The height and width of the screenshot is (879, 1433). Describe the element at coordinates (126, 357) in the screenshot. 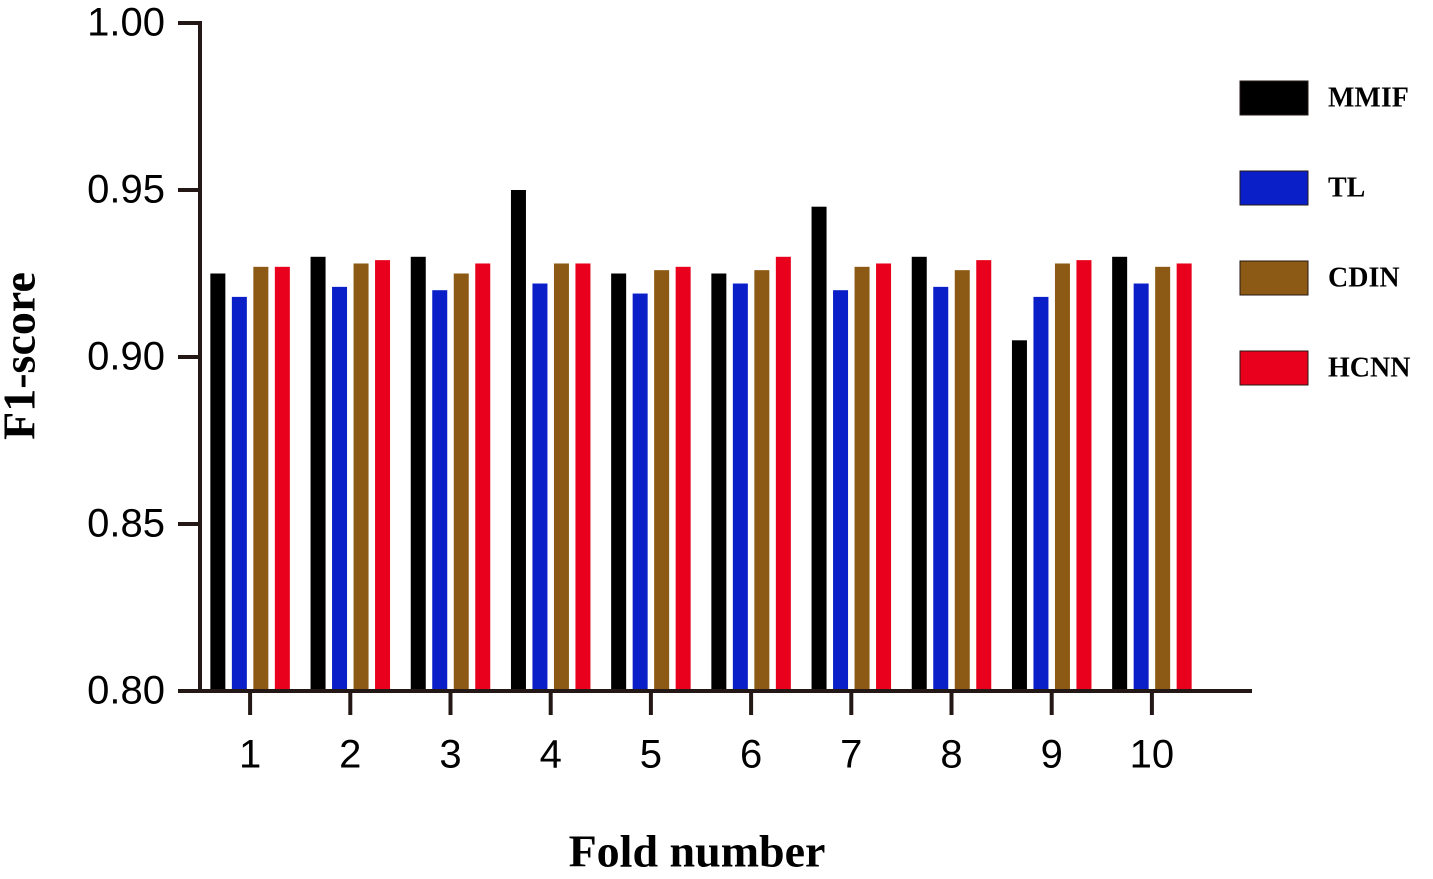

I see `y-tick-label: 0.90` at that location.